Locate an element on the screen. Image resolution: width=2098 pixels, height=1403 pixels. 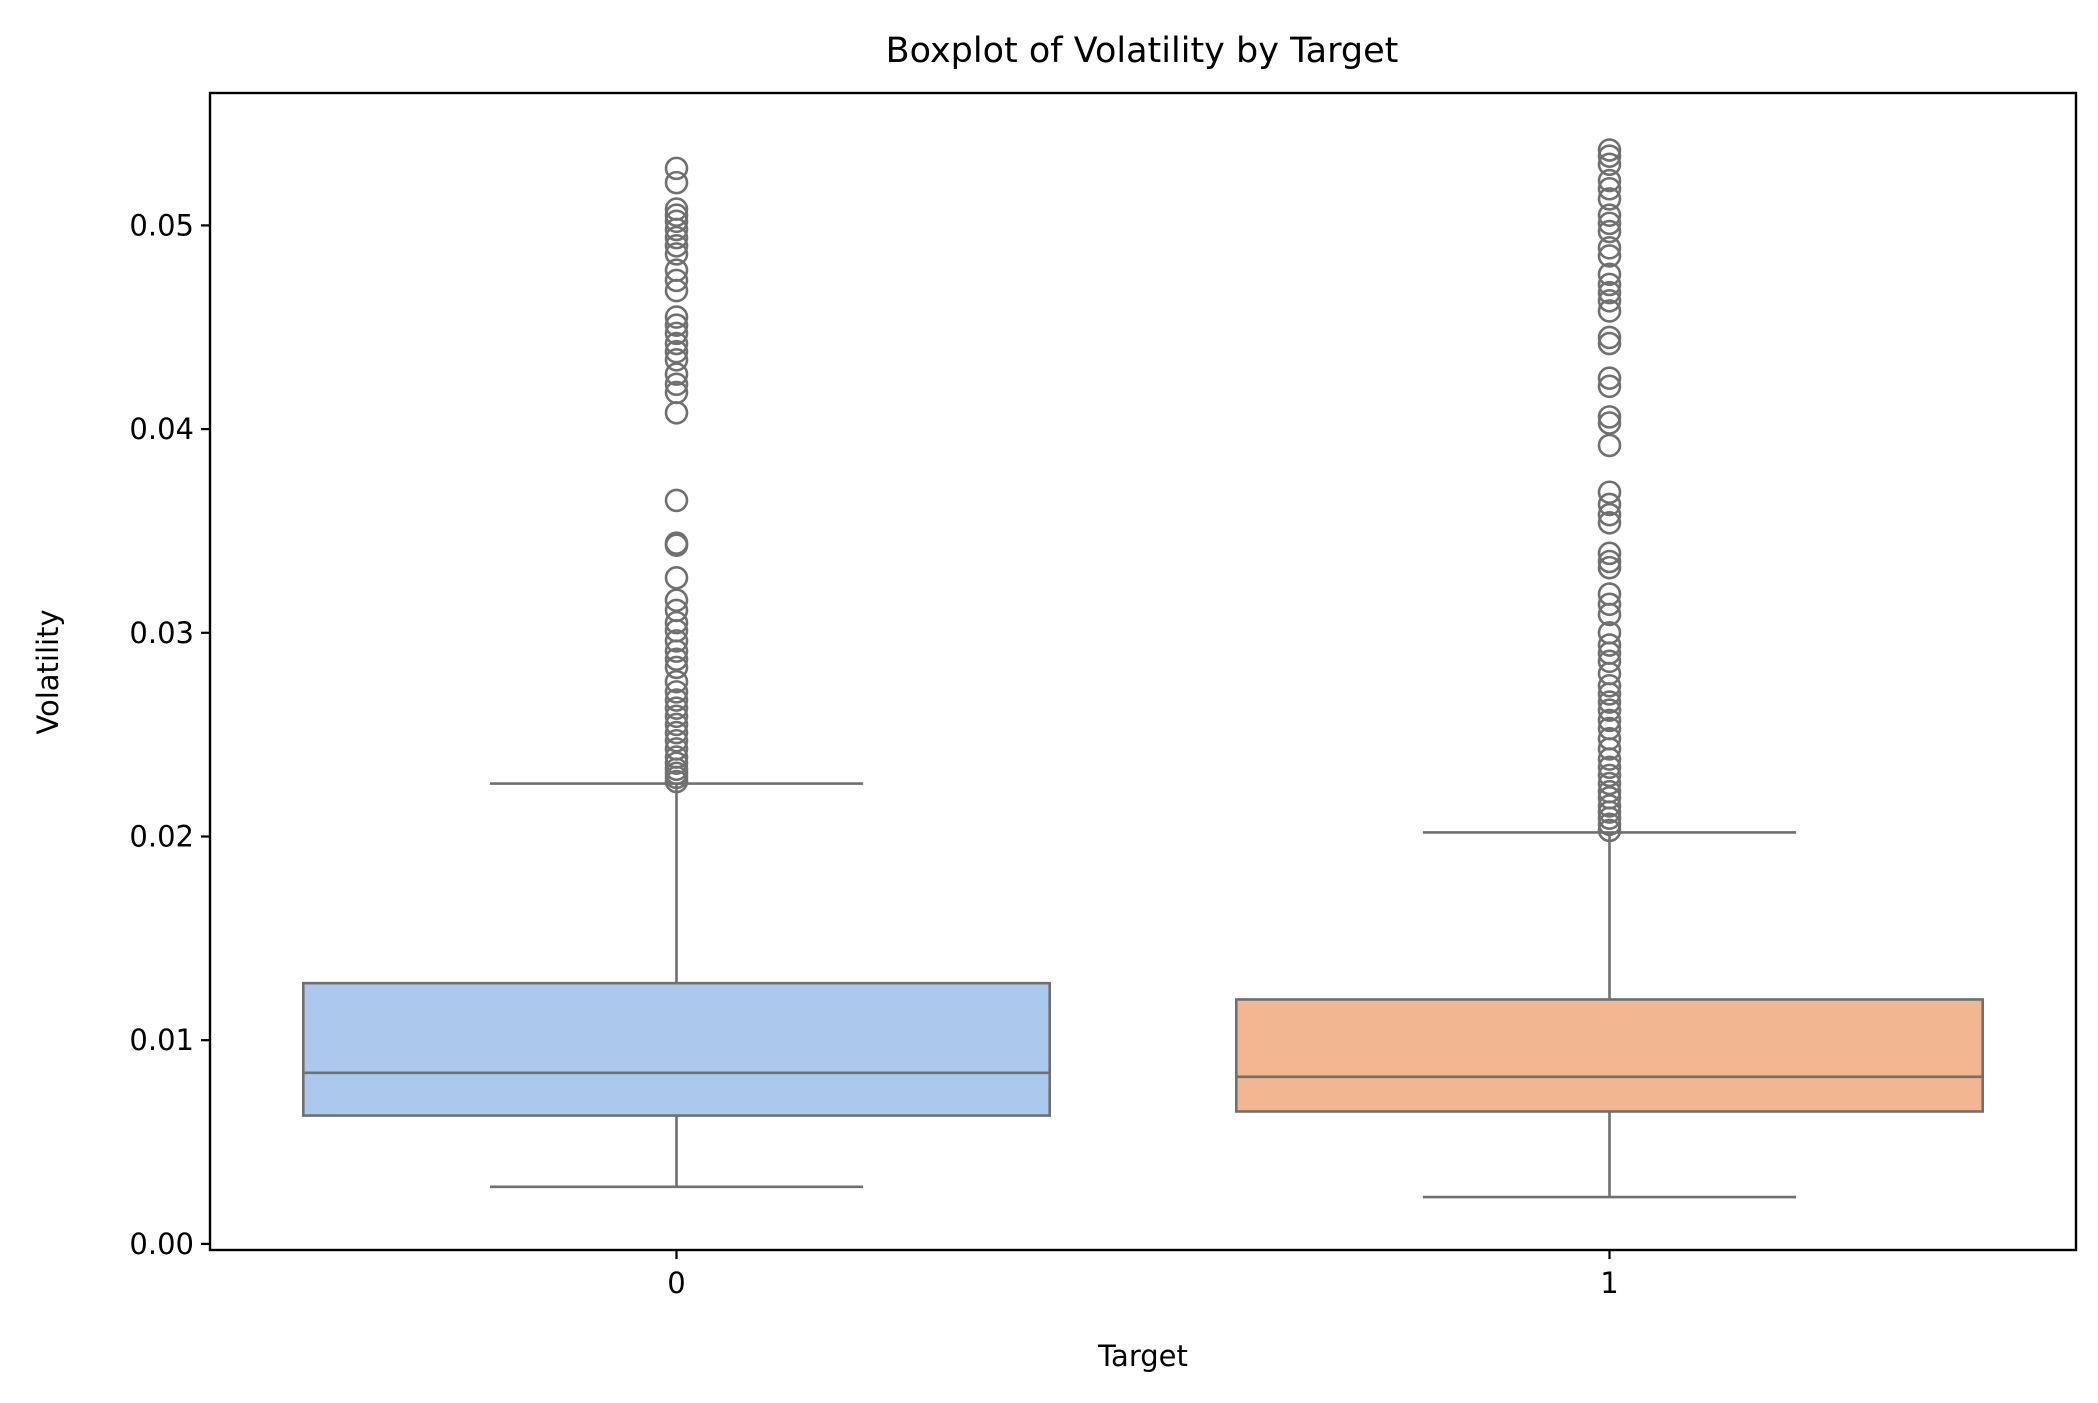
y-tick-label: 0.05 is located at coordinates (161, 225).